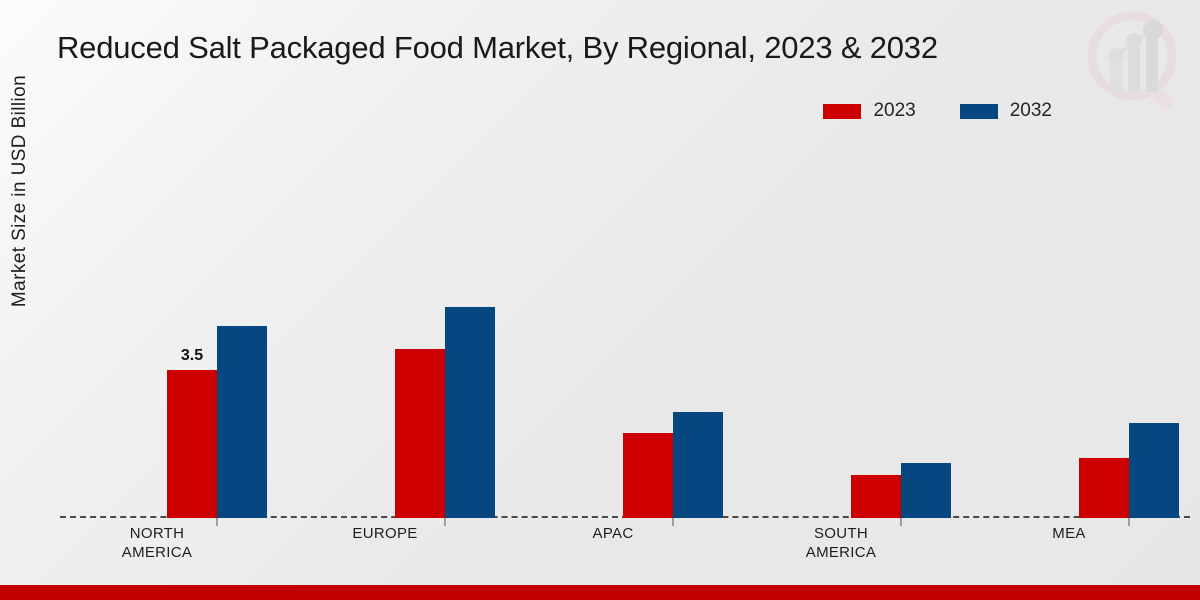 The width and height of the screenshot is (1200, 600). I want to click on bar-2023-europe, so click(420, 433).